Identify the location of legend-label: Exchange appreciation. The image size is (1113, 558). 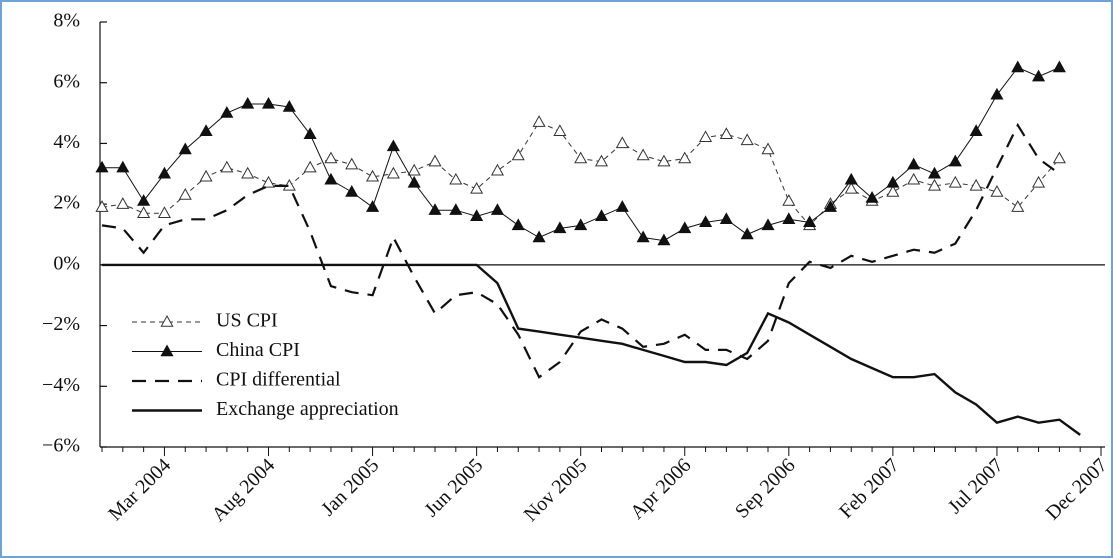
(307, 409).